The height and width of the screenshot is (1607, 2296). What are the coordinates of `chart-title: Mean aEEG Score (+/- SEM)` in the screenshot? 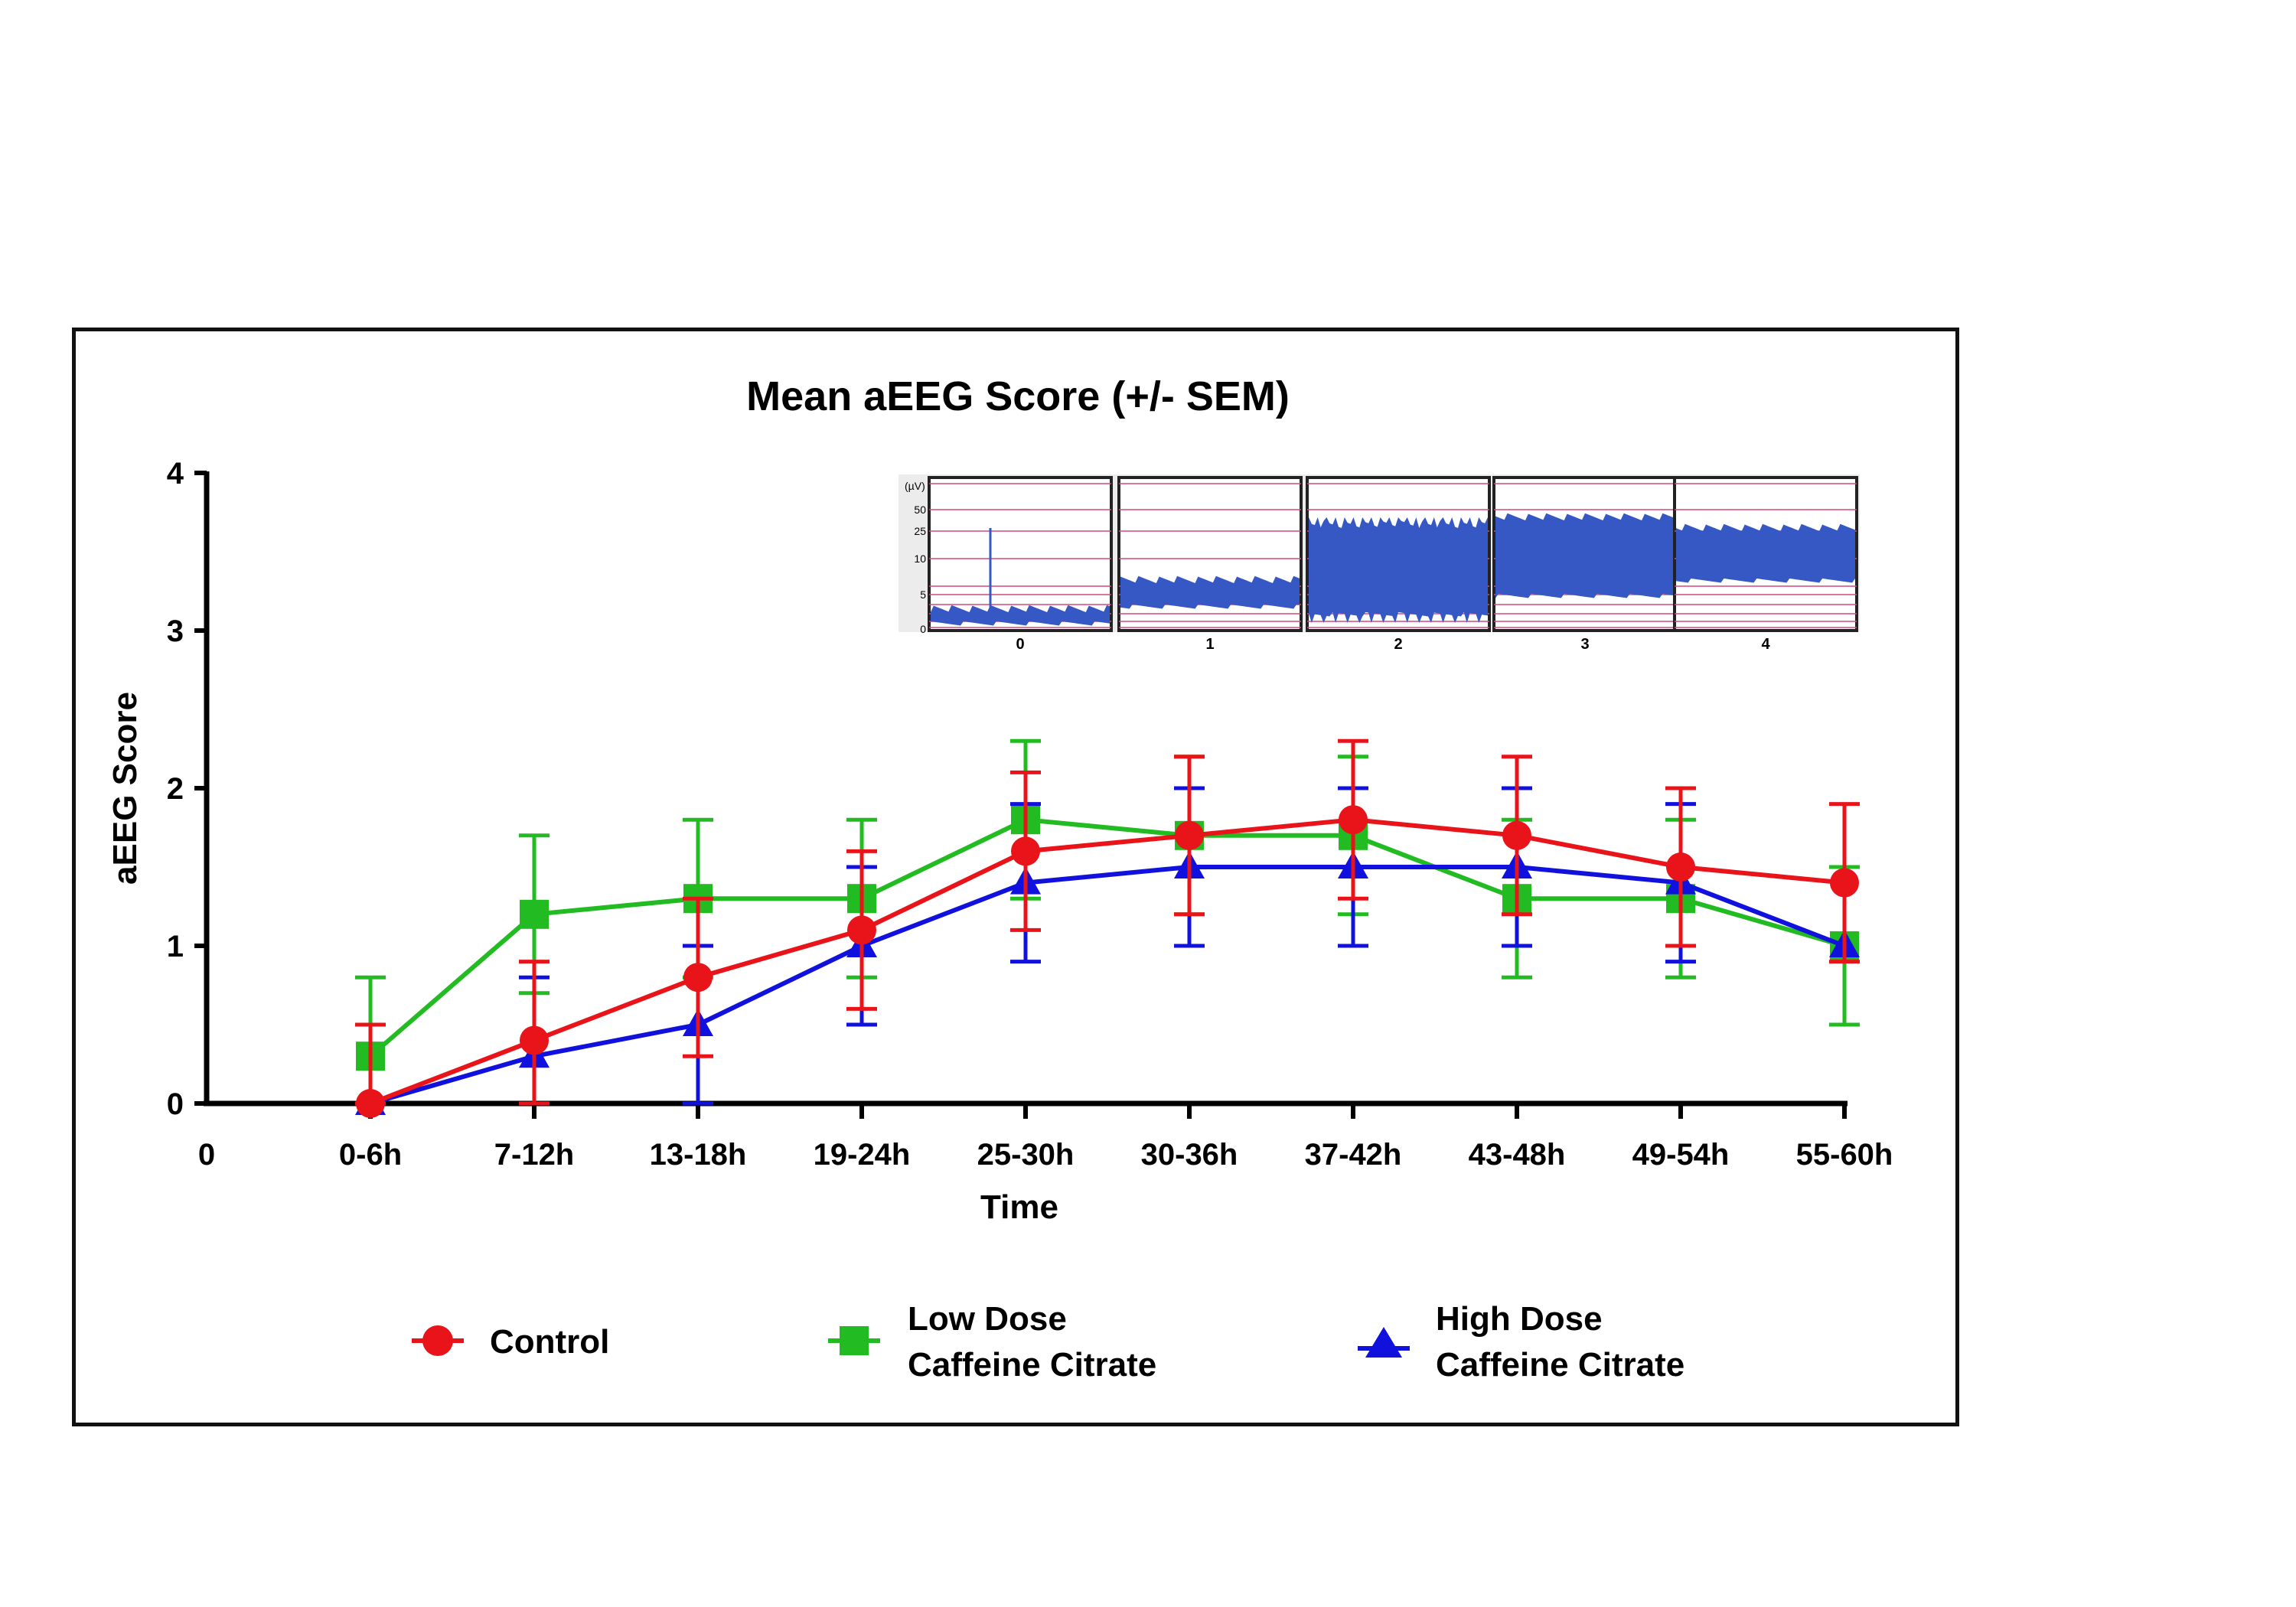 It's located at (1018, 396).